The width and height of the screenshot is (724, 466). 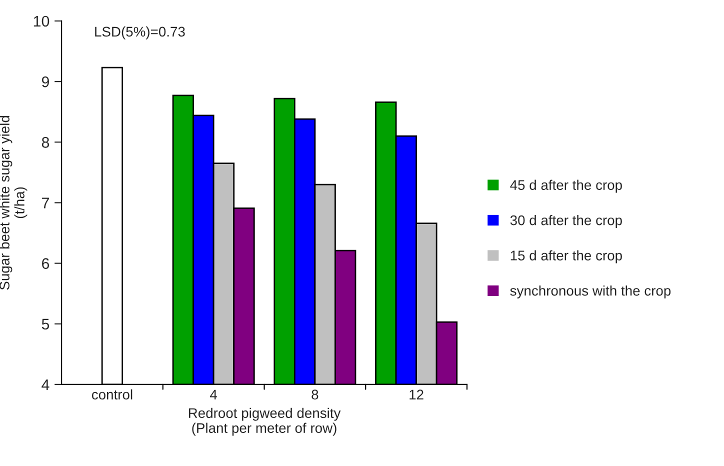 I want to click on y-tick-label: 6, so click(x=46, y=263).